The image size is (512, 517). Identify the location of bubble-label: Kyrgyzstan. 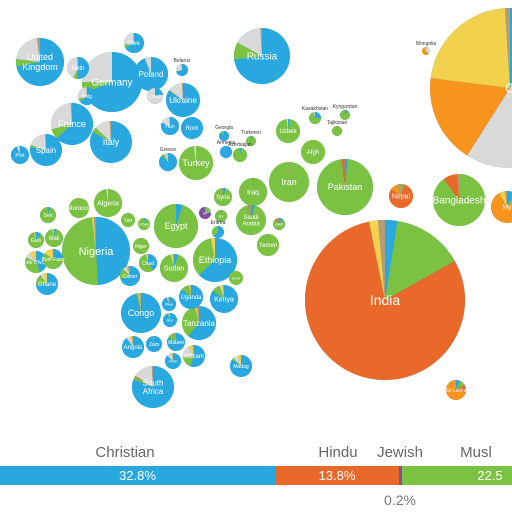
(345, 107).